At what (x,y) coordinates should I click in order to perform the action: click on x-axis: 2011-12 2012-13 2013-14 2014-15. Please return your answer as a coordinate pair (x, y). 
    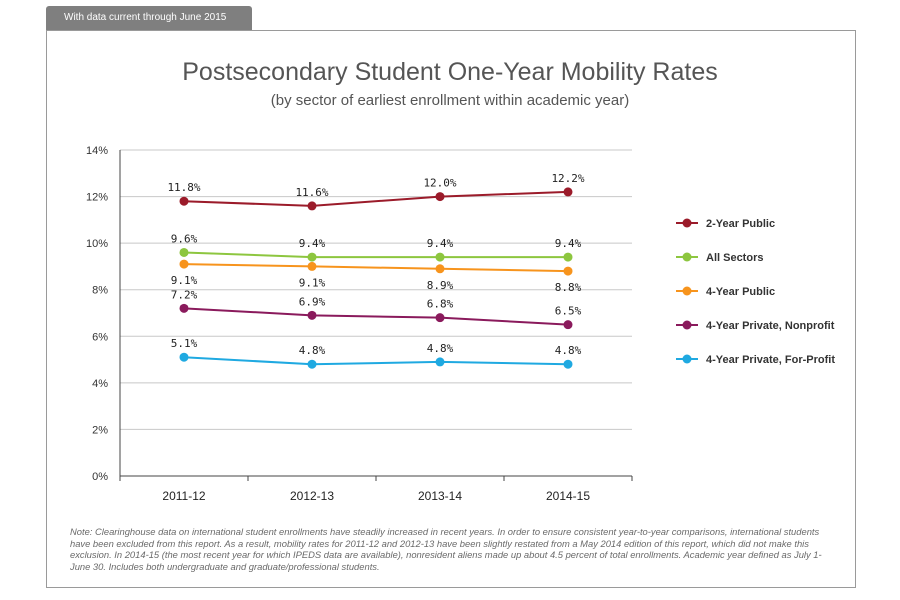
    Looking at the image, I should click on (376, 489).